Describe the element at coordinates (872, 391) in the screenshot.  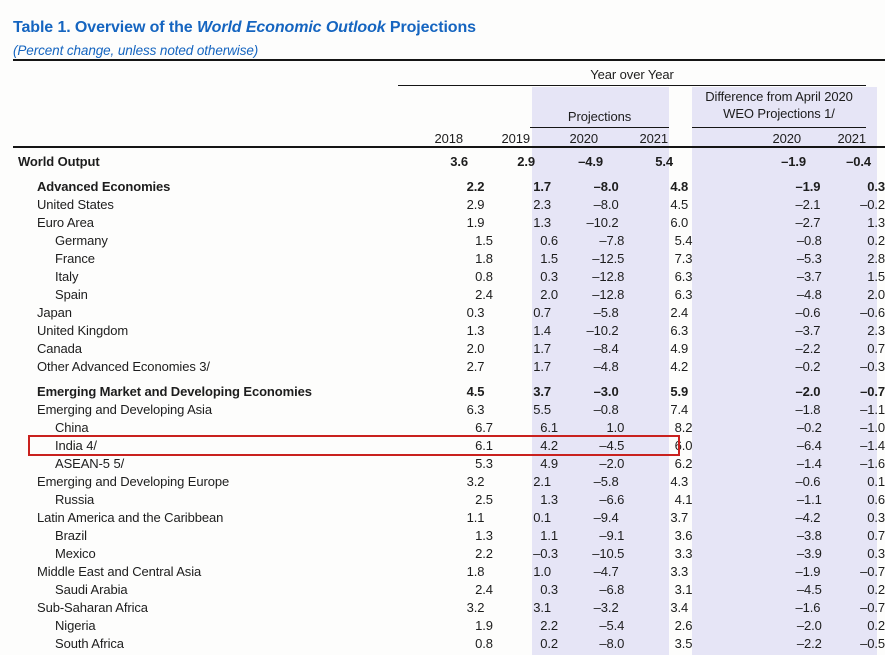
I see `cell-value: –0.7` at that location.